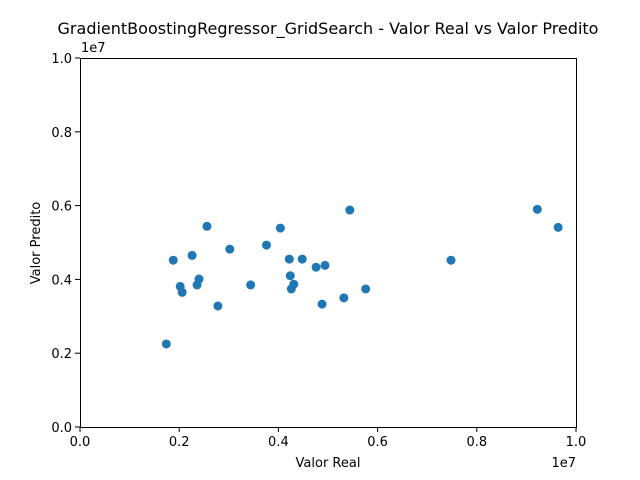 The width and height of the screenshot is (640, 480). I want to click on y-offset-label: 1e7, so click(93, 48).